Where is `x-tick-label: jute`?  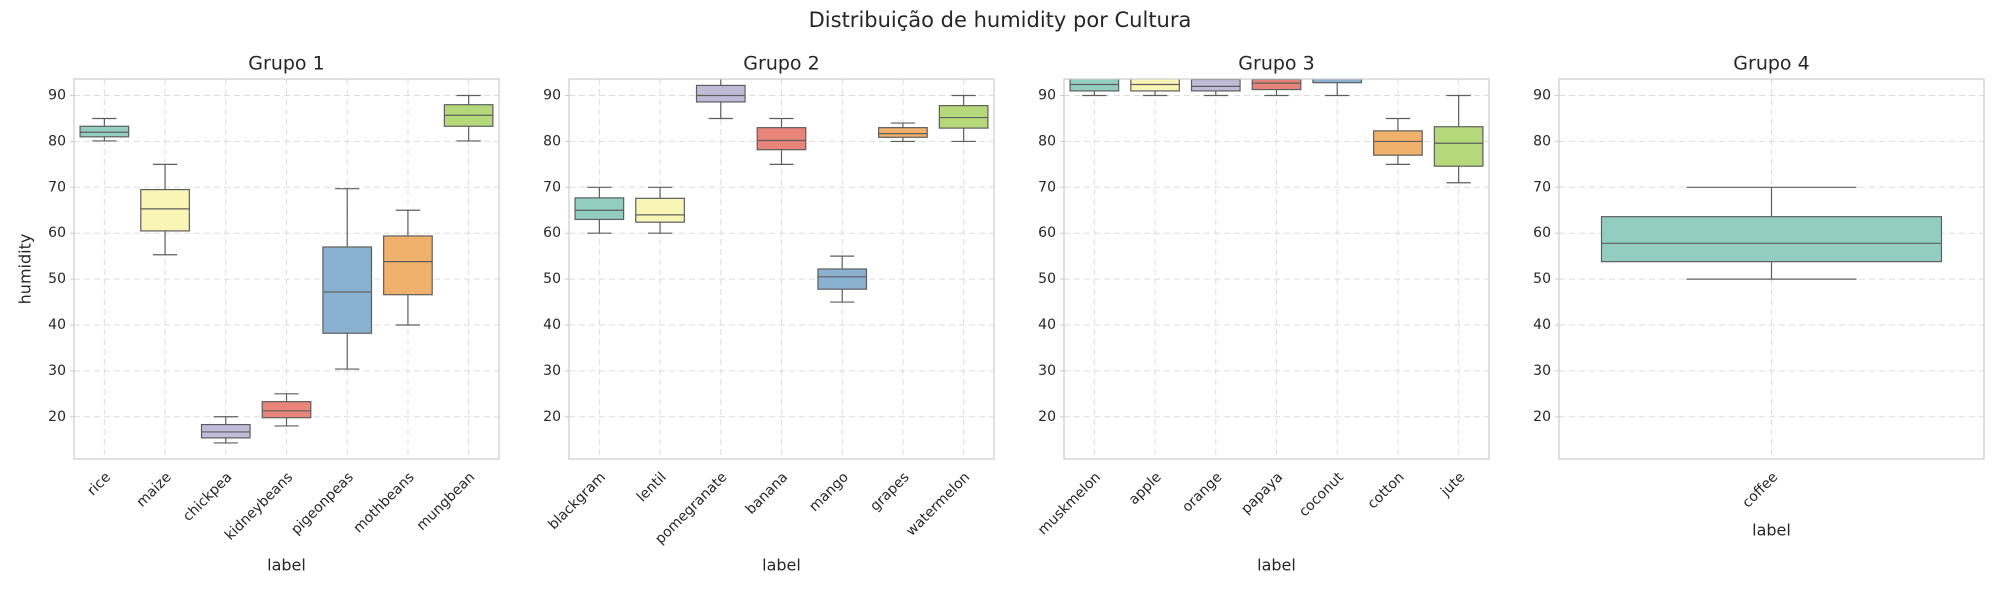 x-tick-label: jute is located at coordinates (1452, 484).